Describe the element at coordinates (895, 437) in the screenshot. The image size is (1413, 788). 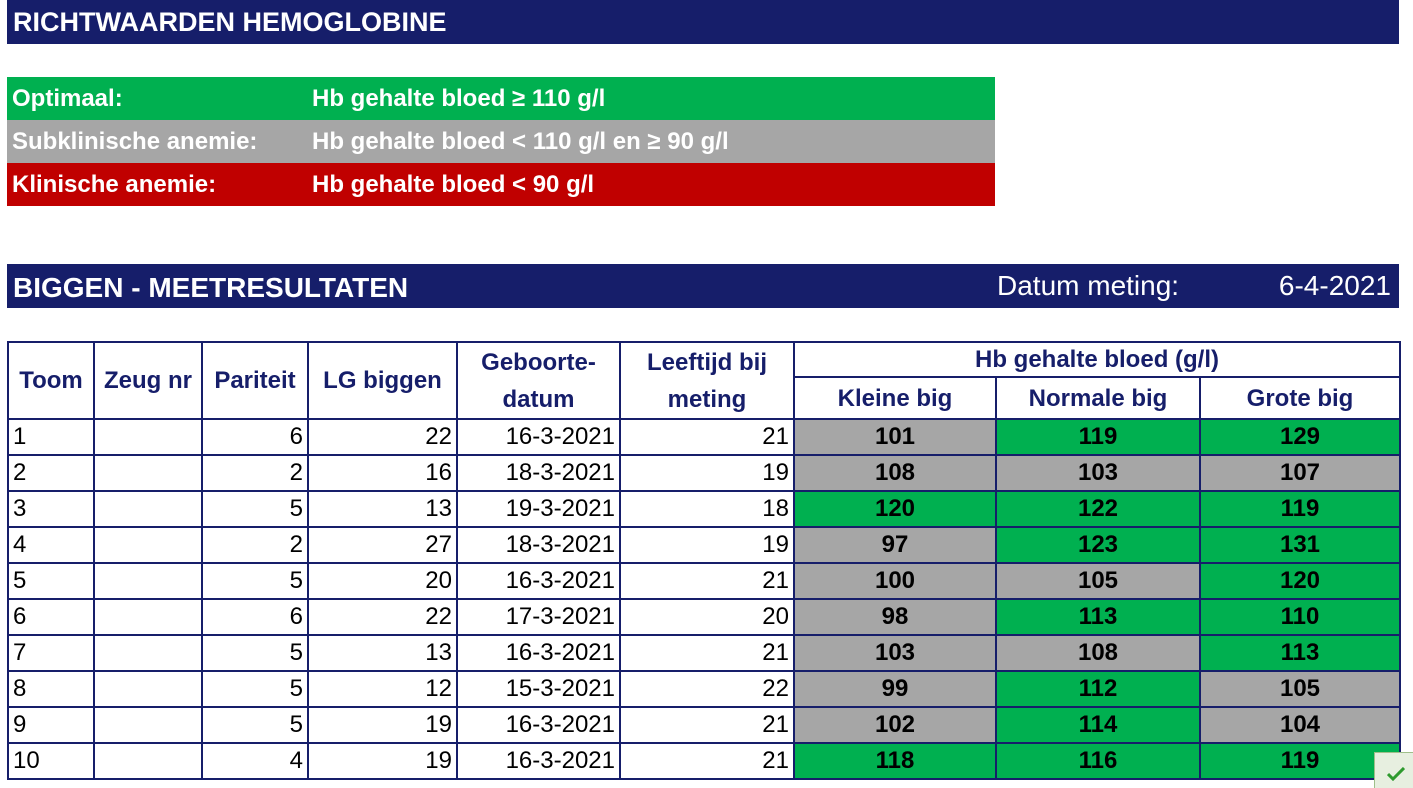
I see `cell-hb-kleine-big: 101` at that location.